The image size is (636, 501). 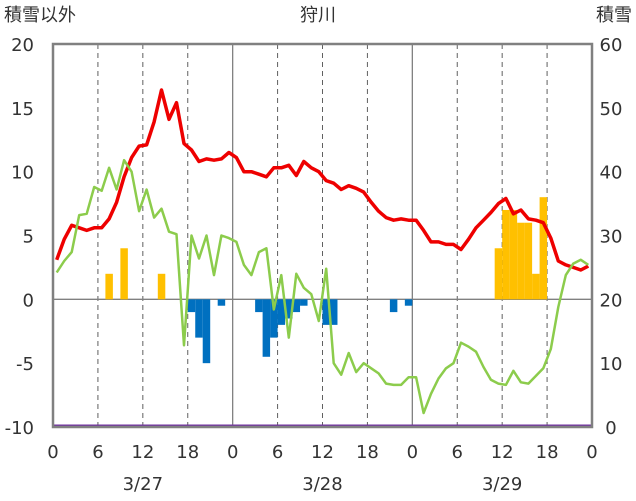 I want to click on right-tick-label: 0, so click(x=610, y=428).